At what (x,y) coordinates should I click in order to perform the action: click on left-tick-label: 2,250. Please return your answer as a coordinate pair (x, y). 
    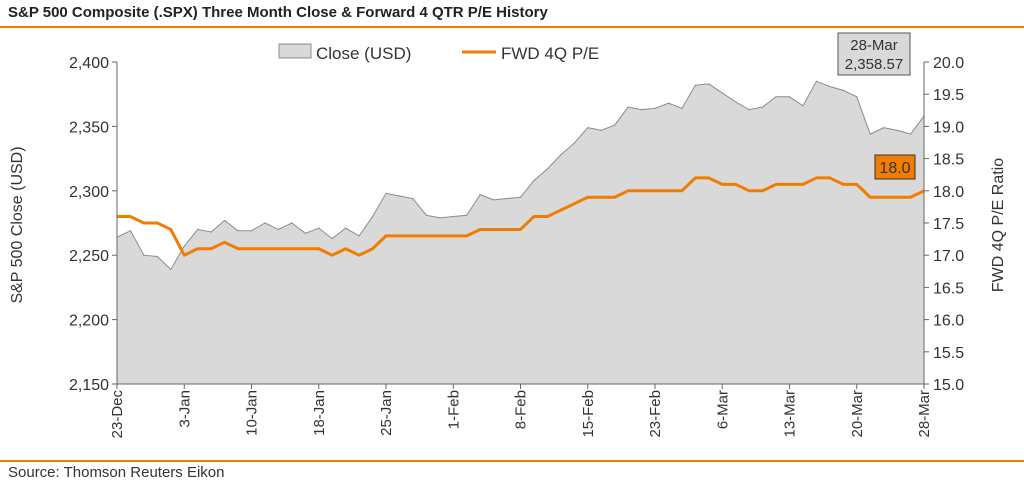
    Looking at the image, I should click on (89, 256).